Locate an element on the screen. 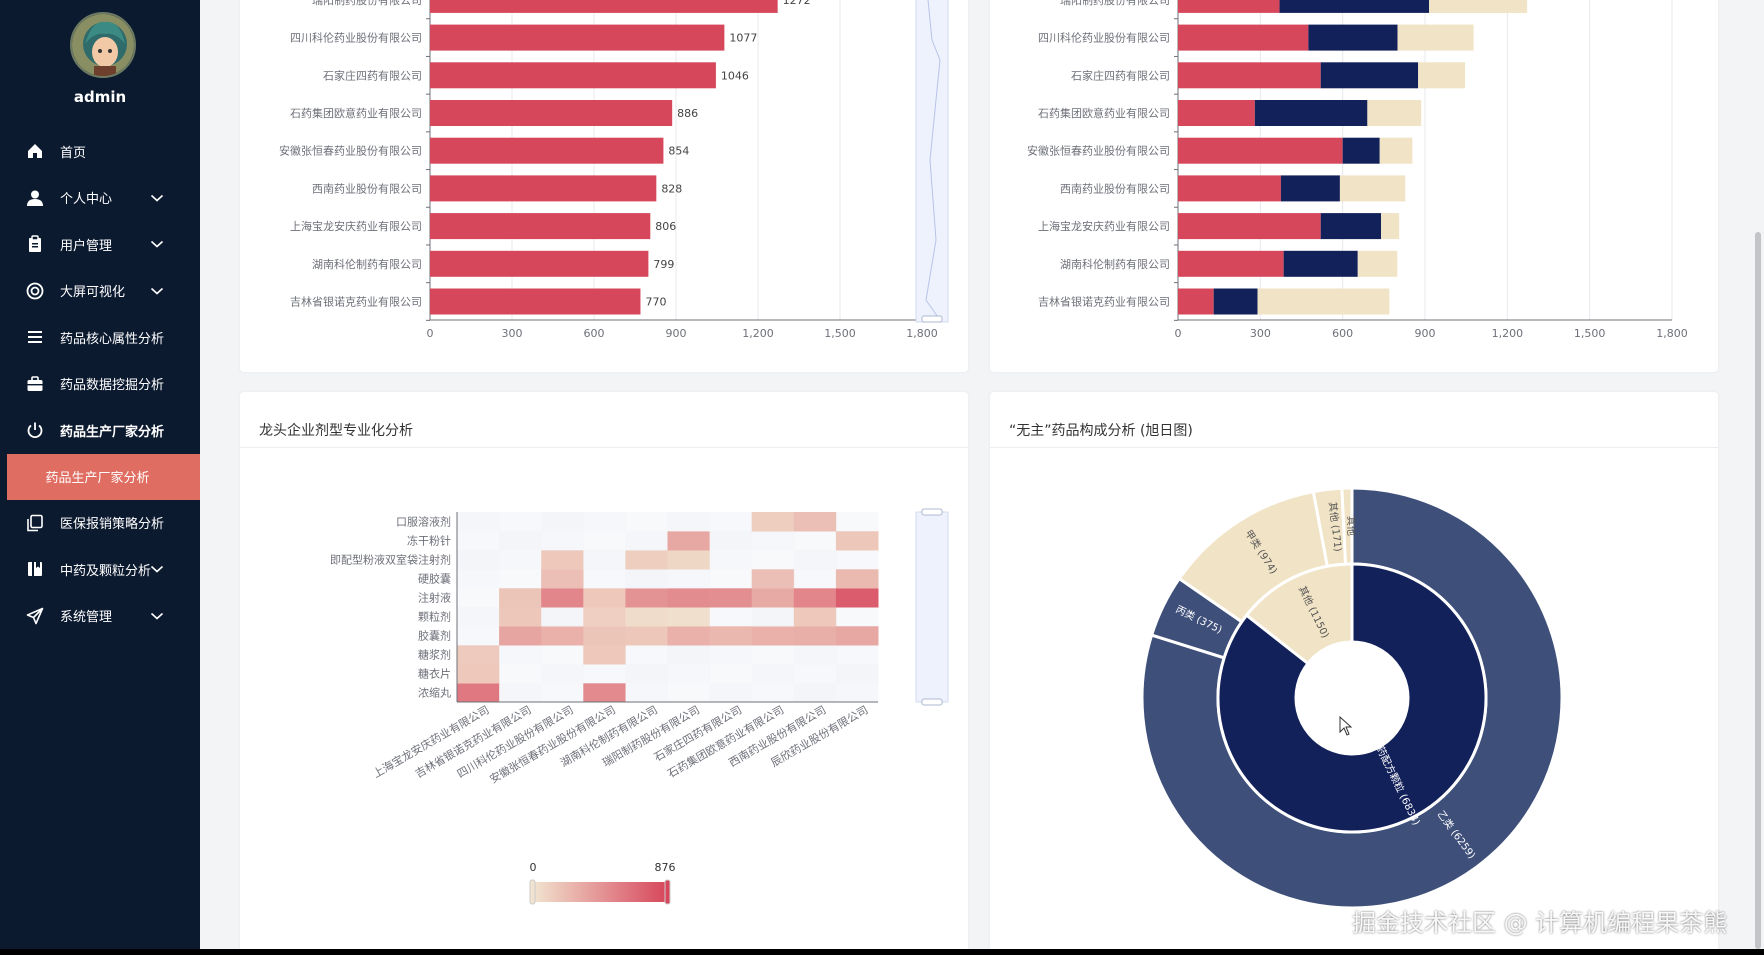  send-icon is located at coordinates (35, 616).